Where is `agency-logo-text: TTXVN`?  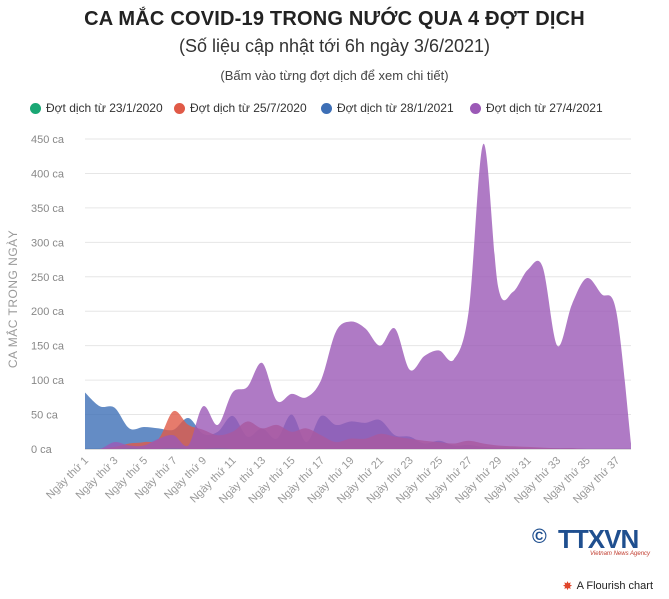
agency-logo-text: TTXVN is located at coordinates (598, 539).